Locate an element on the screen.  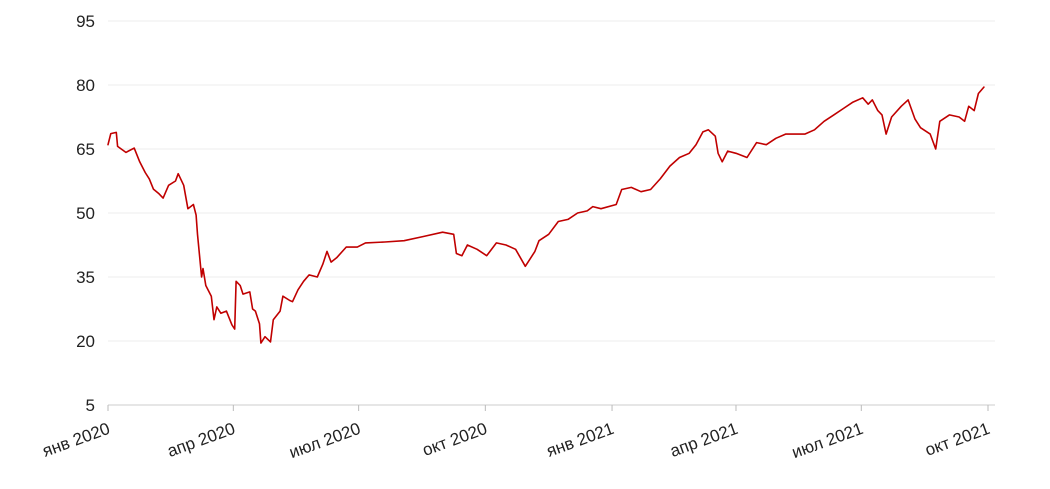
y-tick-label: 35 is located at coordinates (85, 277).